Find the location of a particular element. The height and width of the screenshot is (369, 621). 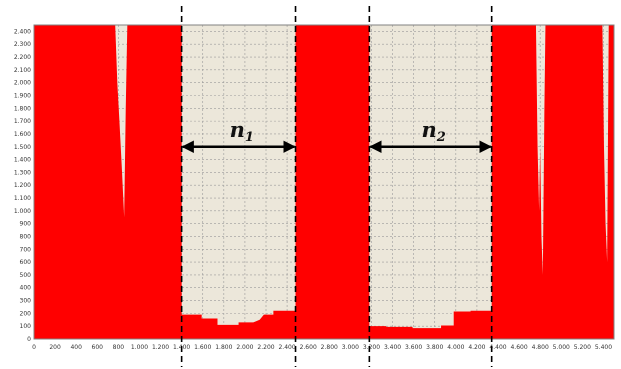

y-tick-label: 300 is located at coordinates (26, 301).